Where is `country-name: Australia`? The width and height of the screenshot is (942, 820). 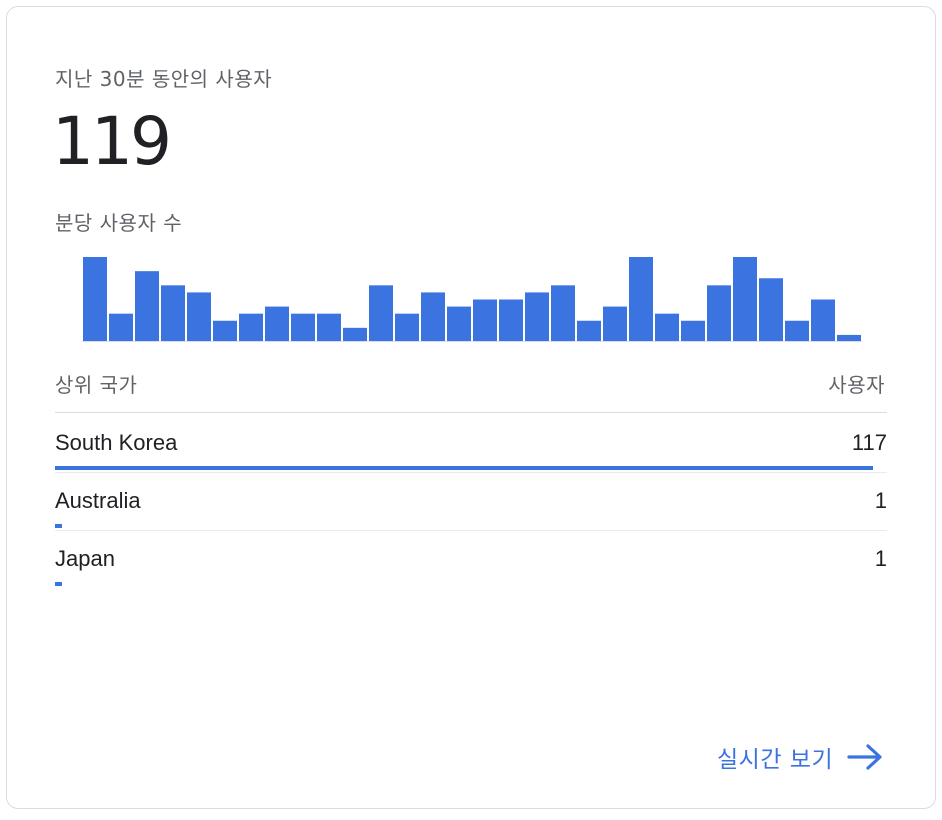 country-name: Australia is located at coordinates (98, 500).